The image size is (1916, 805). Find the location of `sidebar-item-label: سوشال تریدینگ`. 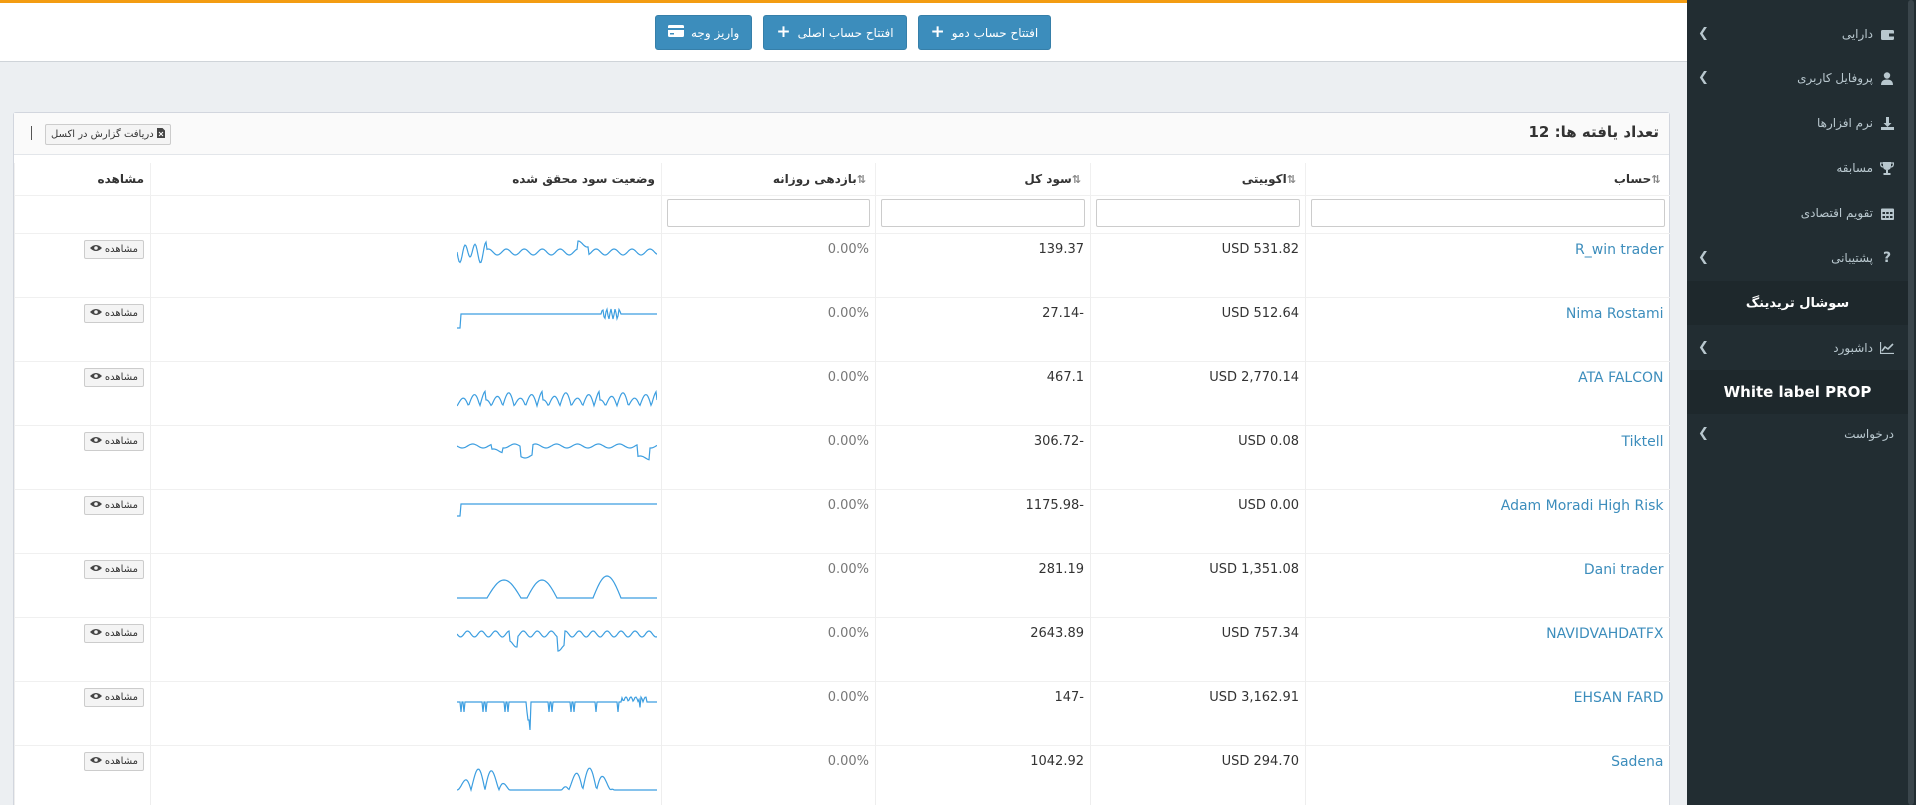

sidebar-item-label: سوشال تریدینگ is located at coordinates (1797, 303).